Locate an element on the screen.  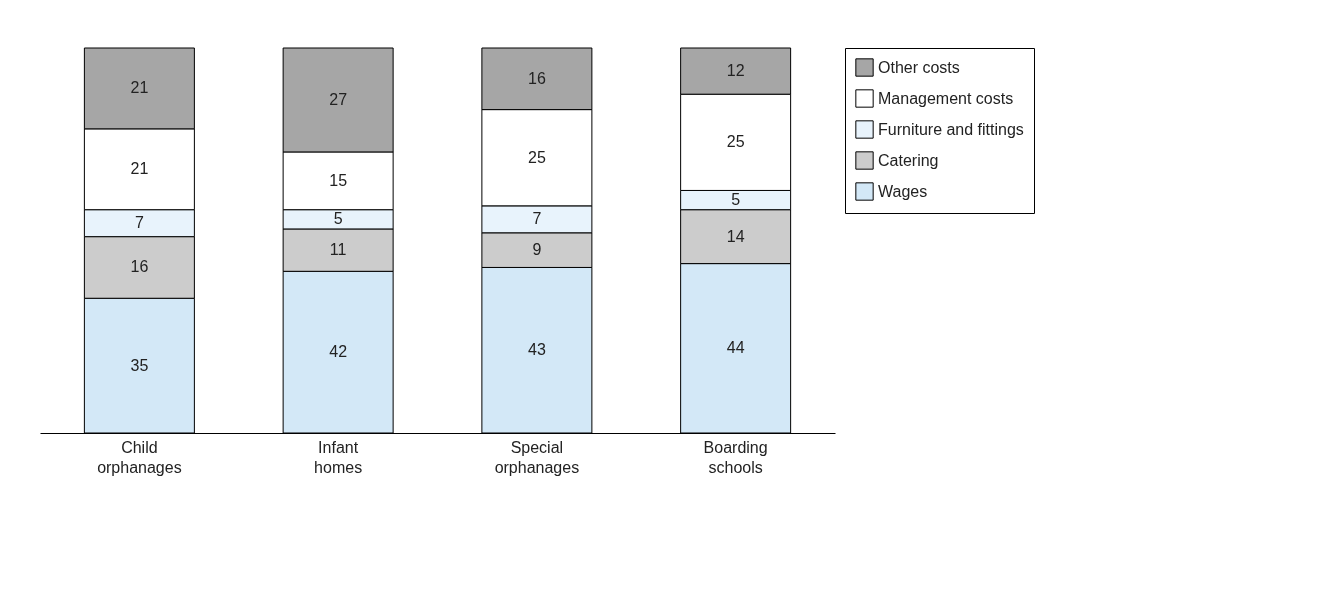
legend-label: Other costs is located at coordinates (919, 67).